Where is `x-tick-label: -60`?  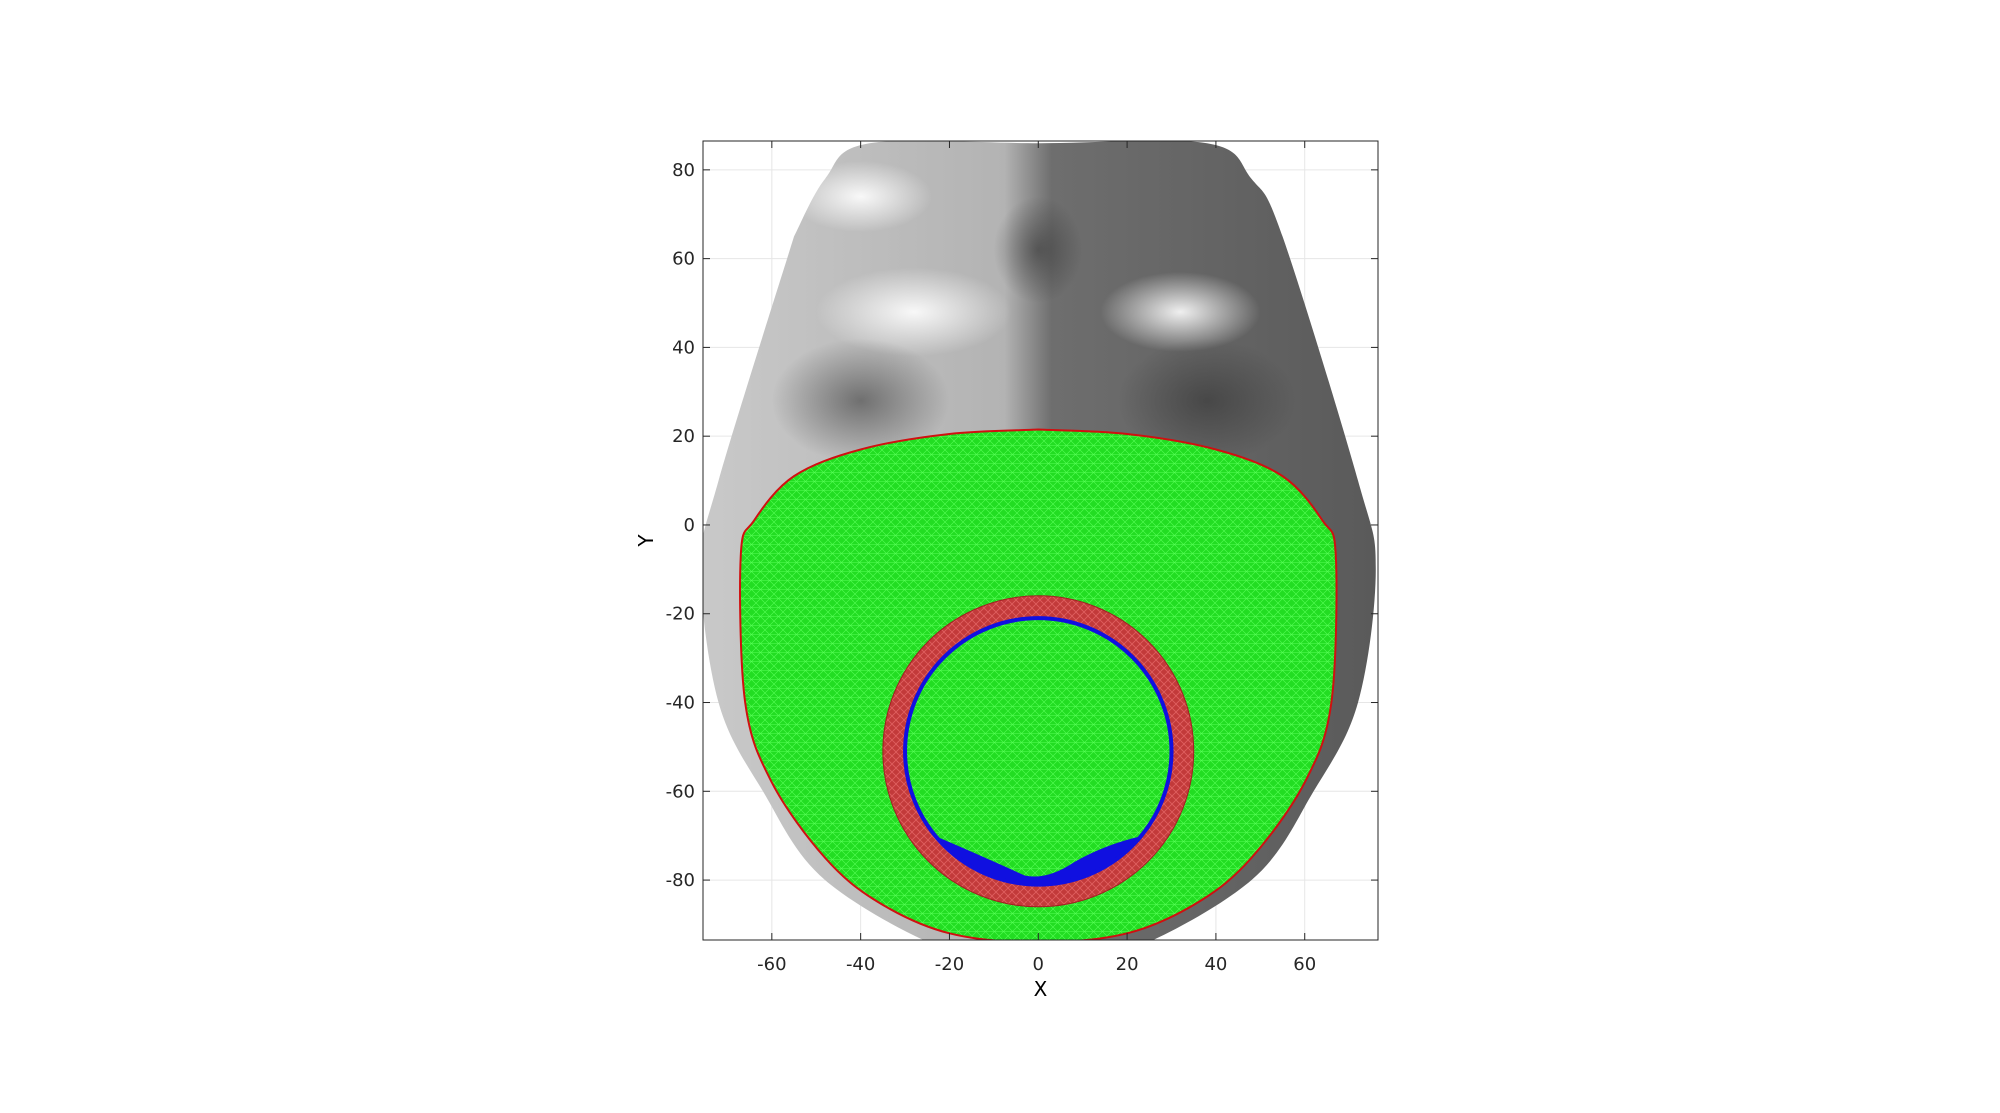
x-tick-label: -60 is located at coordinates (771, 964).